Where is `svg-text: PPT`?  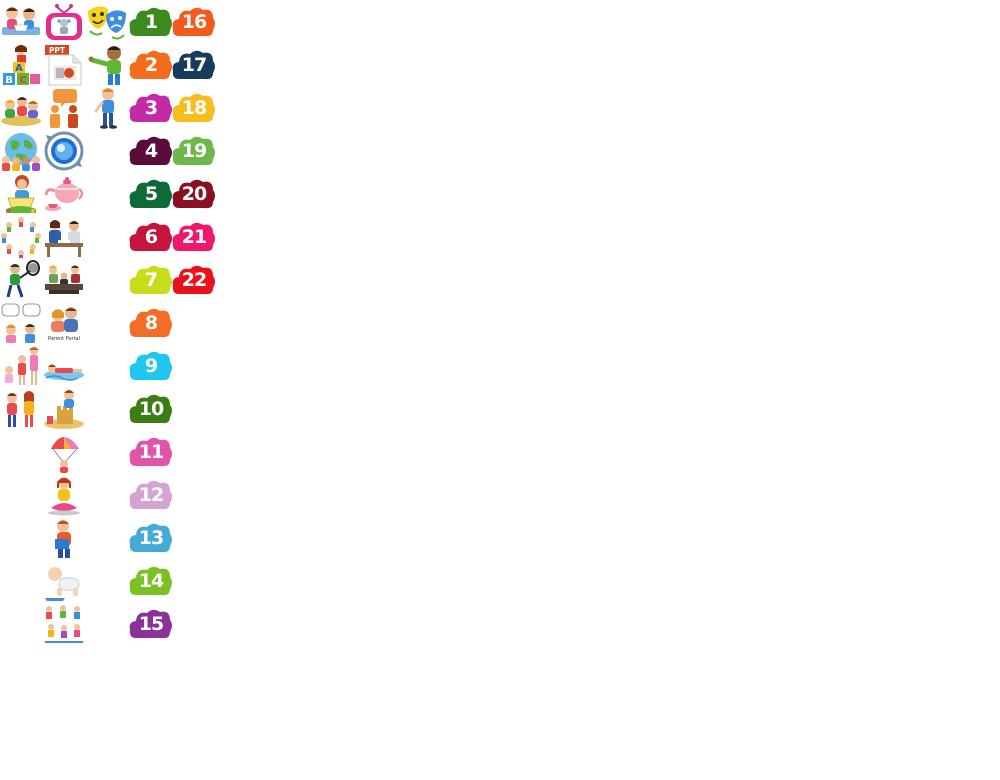
svg-text: PPT is located at coordinates (57, 50).